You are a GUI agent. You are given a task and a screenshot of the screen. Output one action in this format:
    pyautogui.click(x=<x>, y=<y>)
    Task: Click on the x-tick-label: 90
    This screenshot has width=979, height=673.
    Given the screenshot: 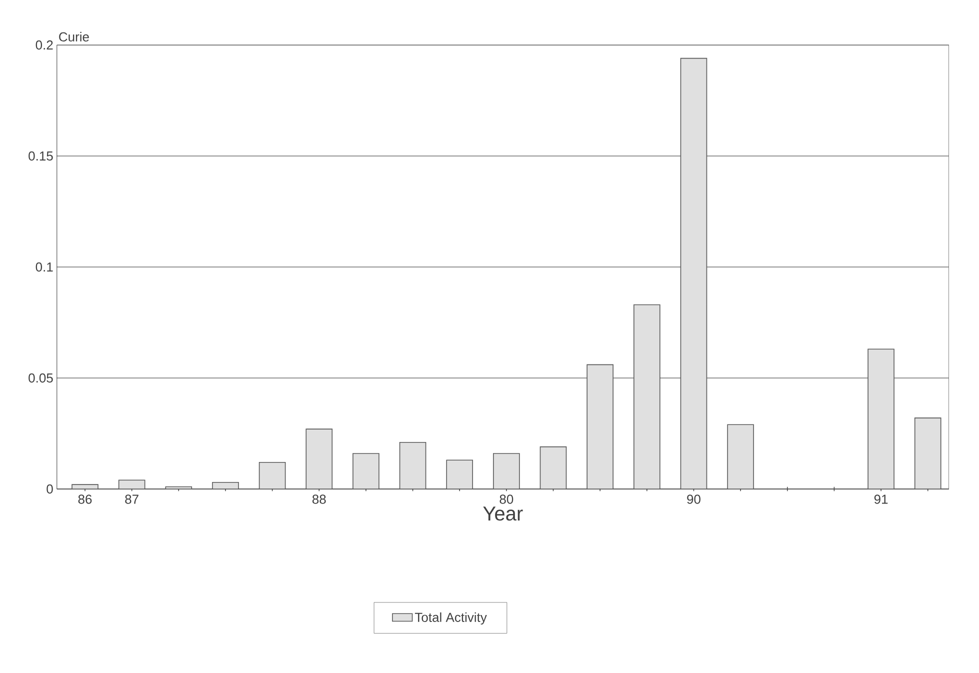 What is the action you would take?
    pyautogui.click(x=693, y=499)
    